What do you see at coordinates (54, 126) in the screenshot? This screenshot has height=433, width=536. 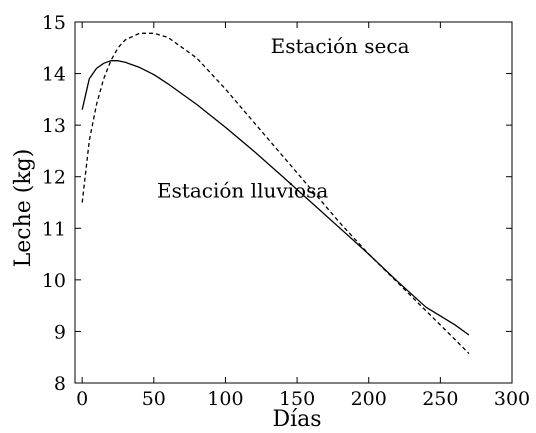 I see `y-tick-label: 13` at bounding box center [54, 126].